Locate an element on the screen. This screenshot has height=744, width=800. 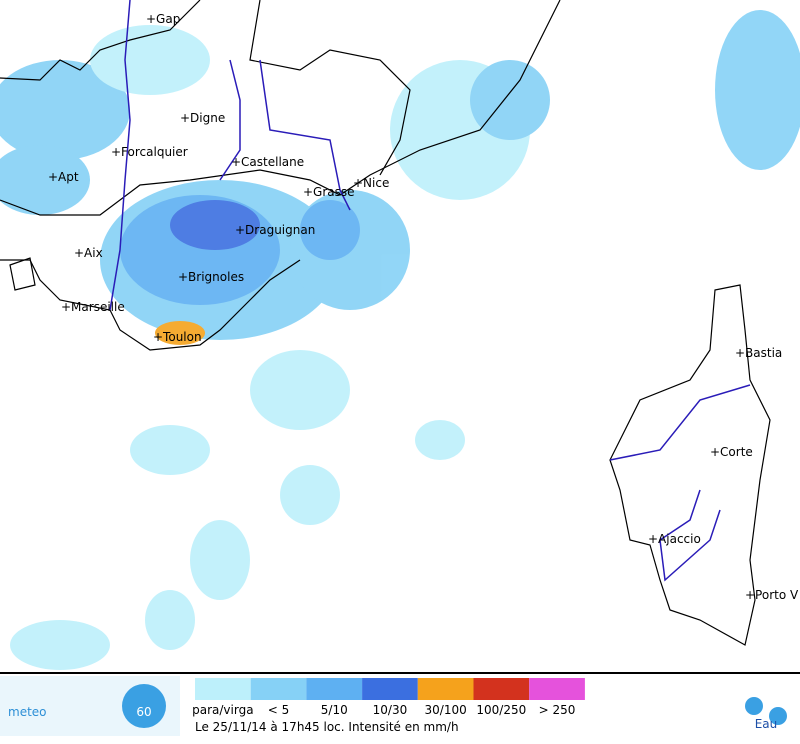
logo-circle is located at coordinates (144, 706).